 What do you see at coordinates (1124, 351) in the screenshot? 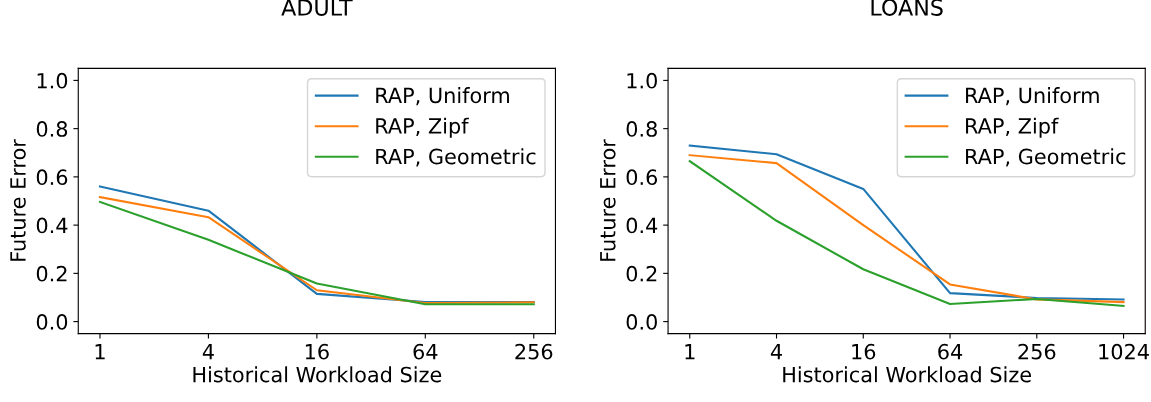
I see `x-tick-label: 1024` at bounding box center [1124, 351].